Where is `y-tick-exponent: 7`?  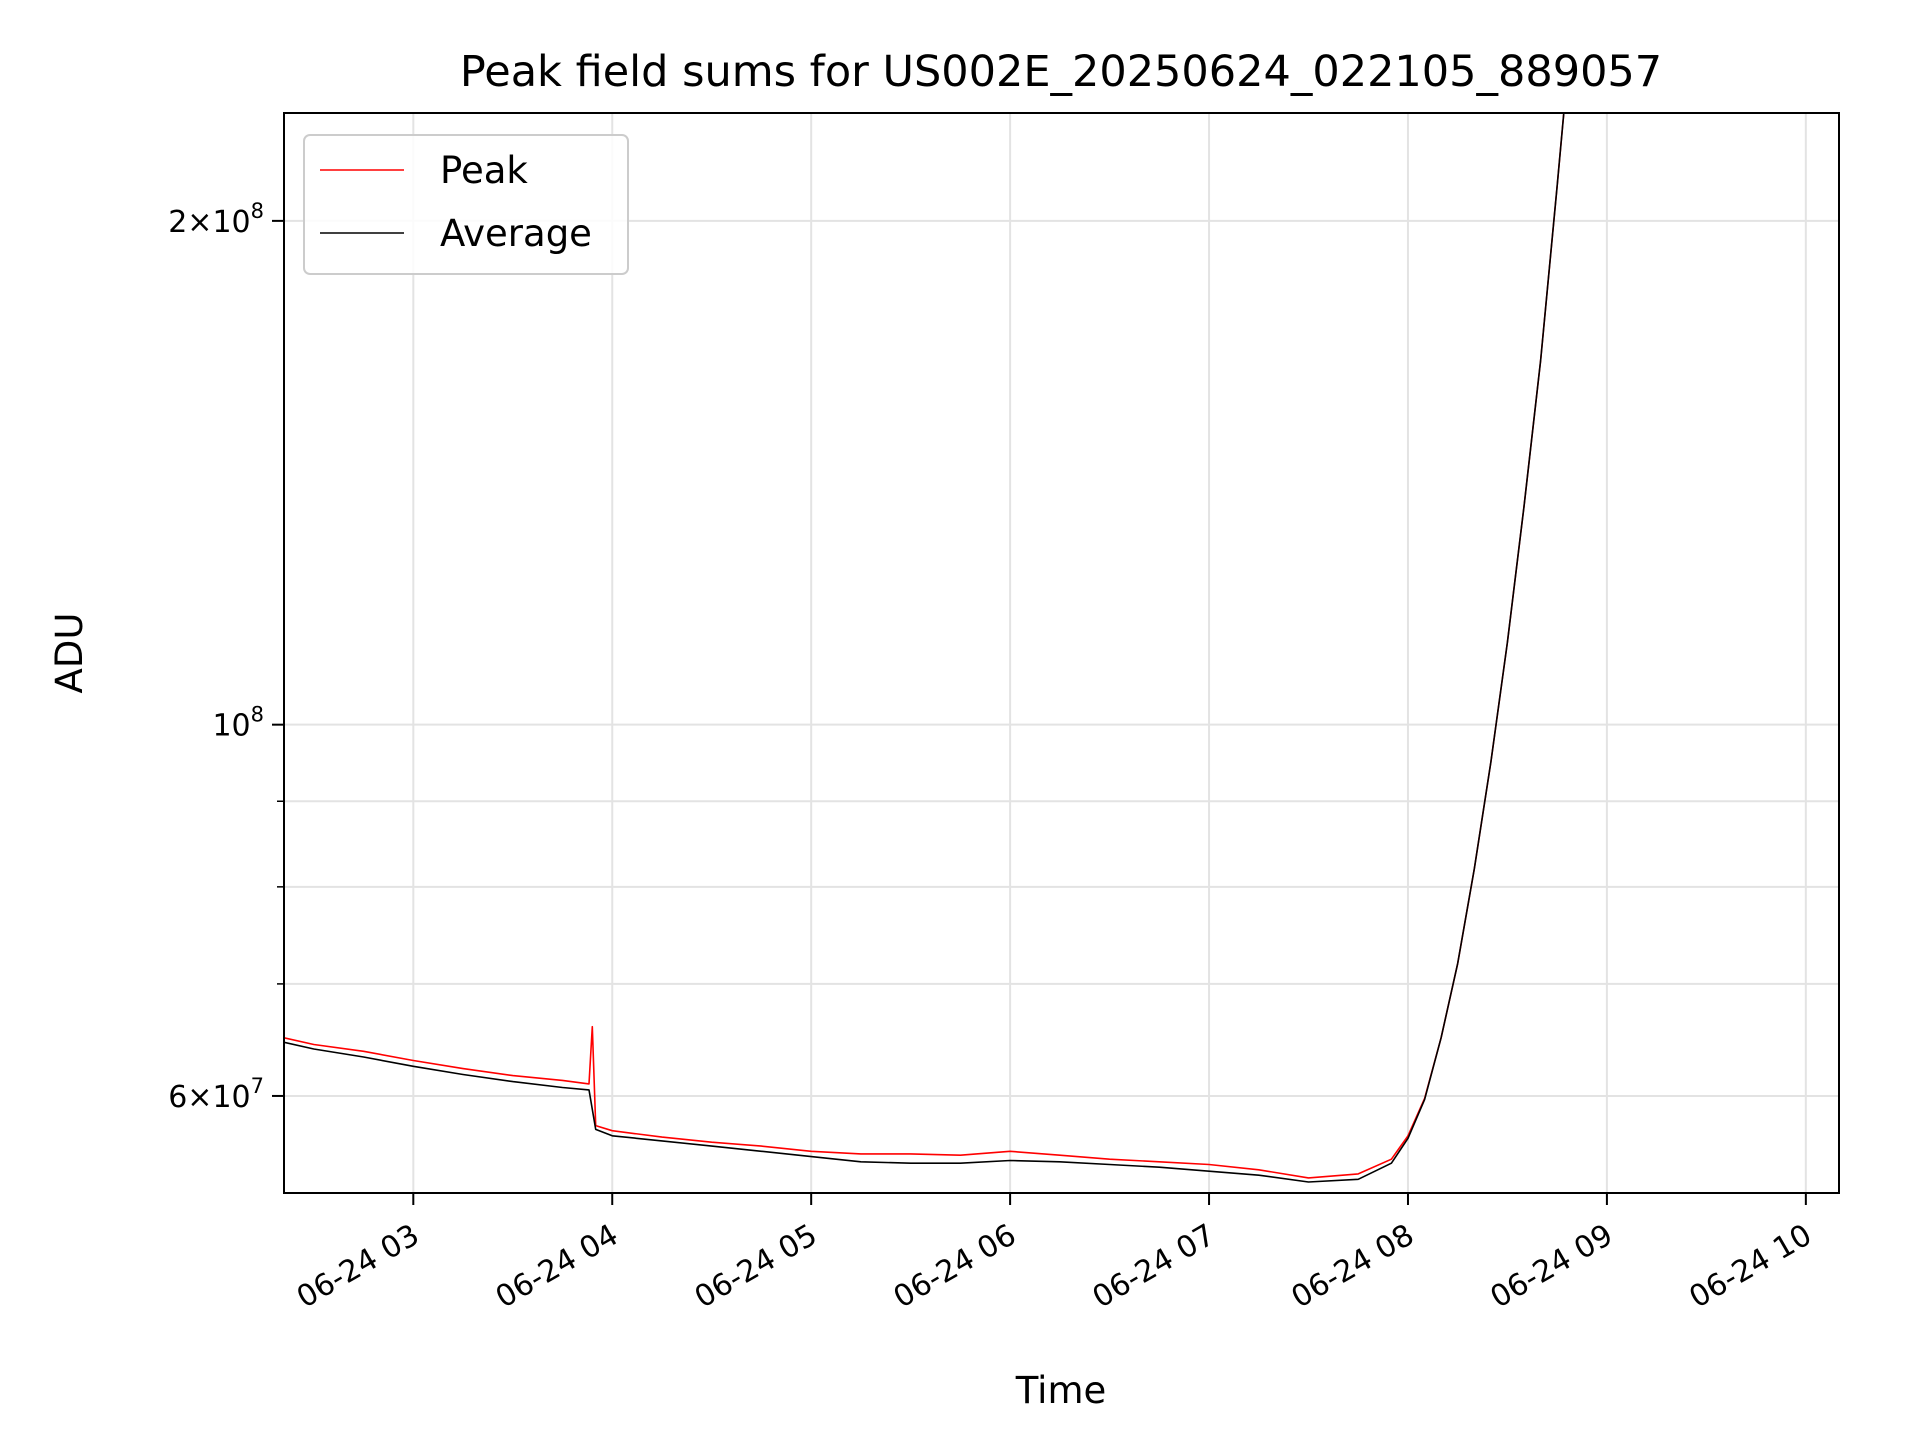 y-tick-exponent: 7 is located at coordinates (257, 1086).